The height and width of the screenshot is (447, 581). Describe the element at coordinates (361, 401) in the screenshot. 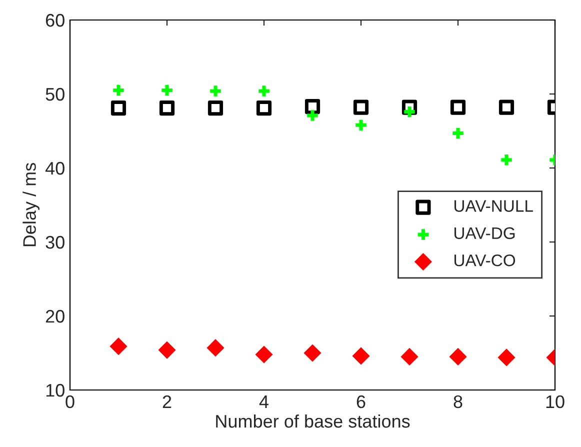

I see `x-tick-label: 6` at that location.